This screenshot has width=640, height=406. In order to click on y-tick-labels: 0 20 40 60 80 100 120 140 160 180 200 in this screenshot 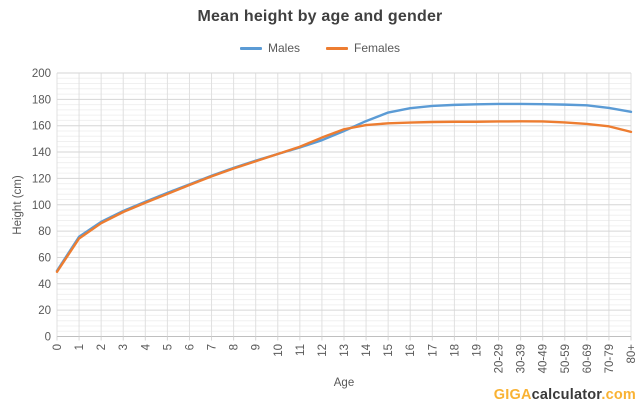, I will do `click(41, 206)`.